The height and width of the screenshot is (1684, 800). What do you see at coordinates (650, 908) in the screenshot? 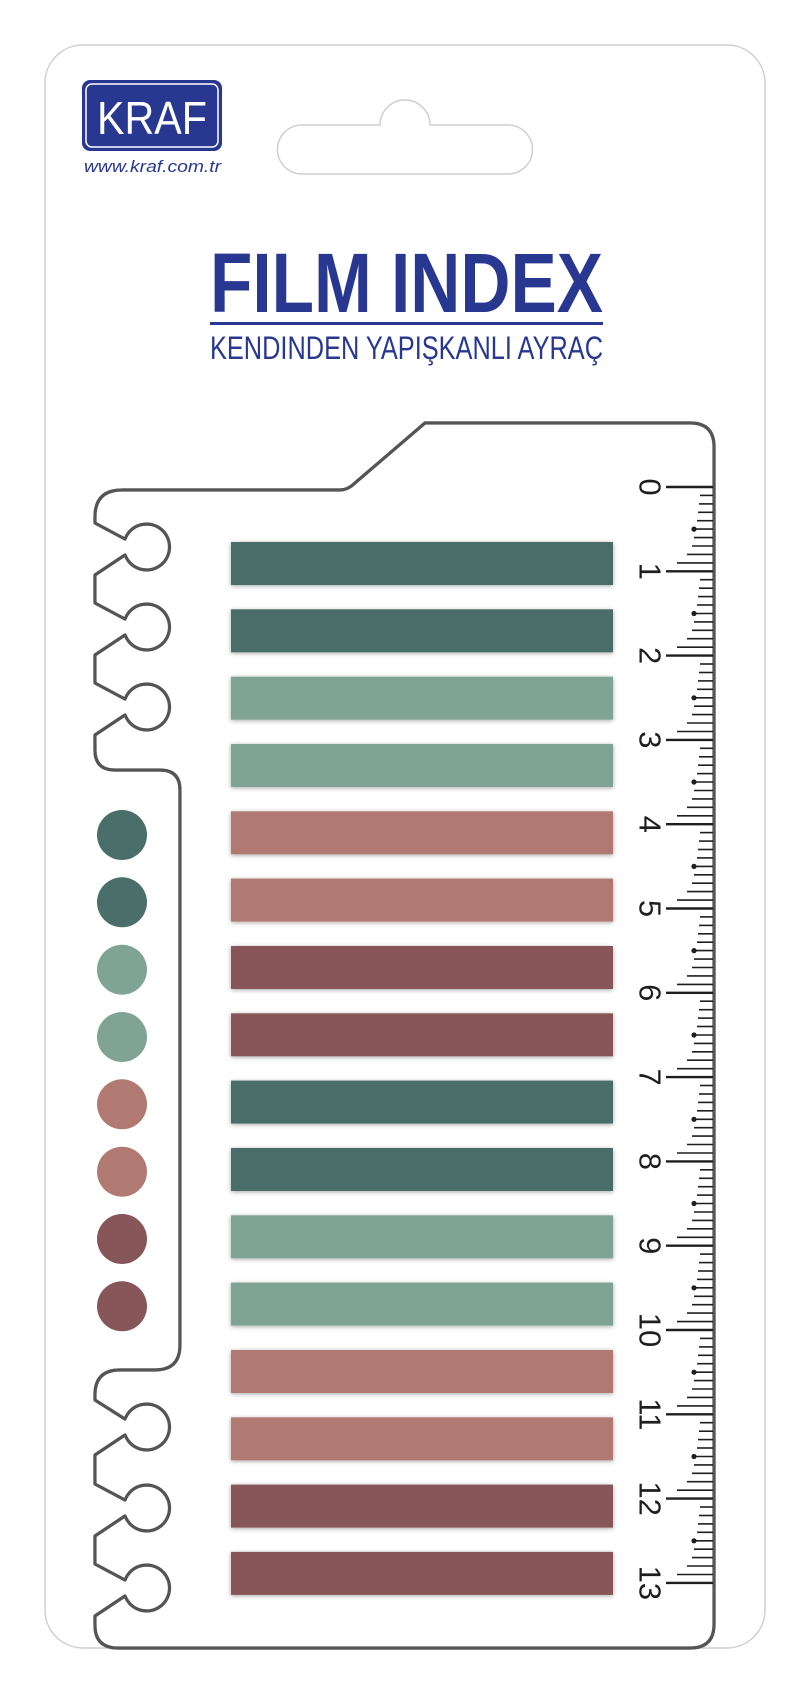
I see `ruler-label: 5` at bounding box center [650, 908].